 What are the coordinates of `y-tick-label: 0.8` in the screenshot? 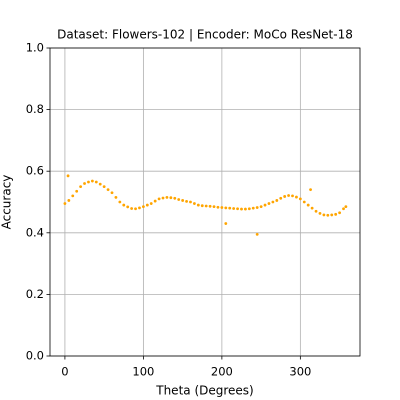 It's located at (35, 109).